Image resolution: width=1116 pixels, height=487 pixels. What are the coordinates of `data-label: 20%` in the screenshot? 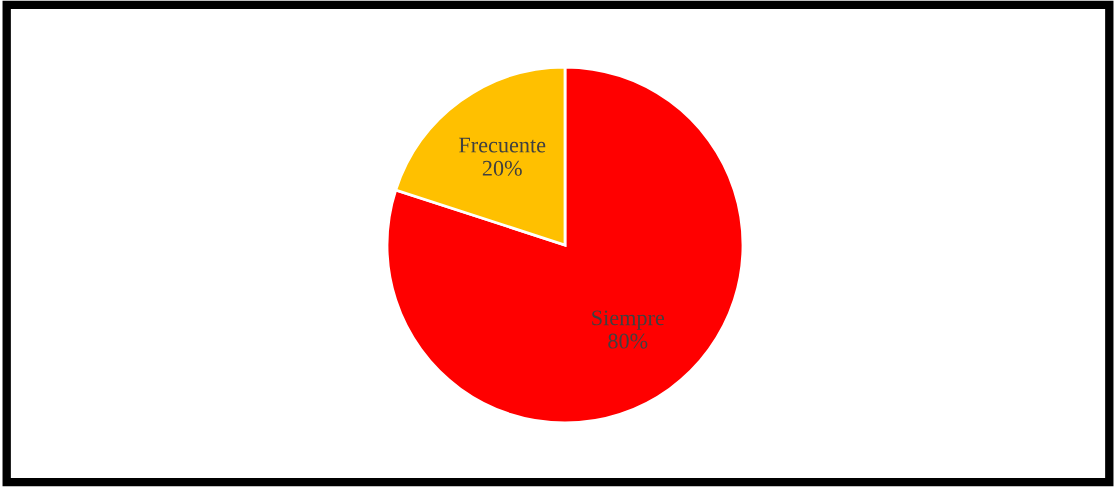 It's located at (502, 168).